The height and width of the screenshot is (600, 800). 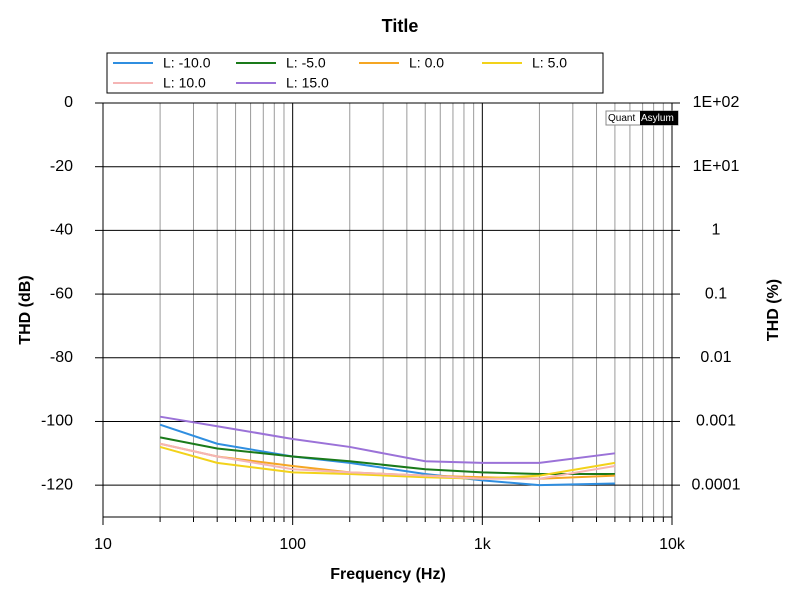 I want to click on y2-tick-label: 1E+02, so click(x=716, y=102).